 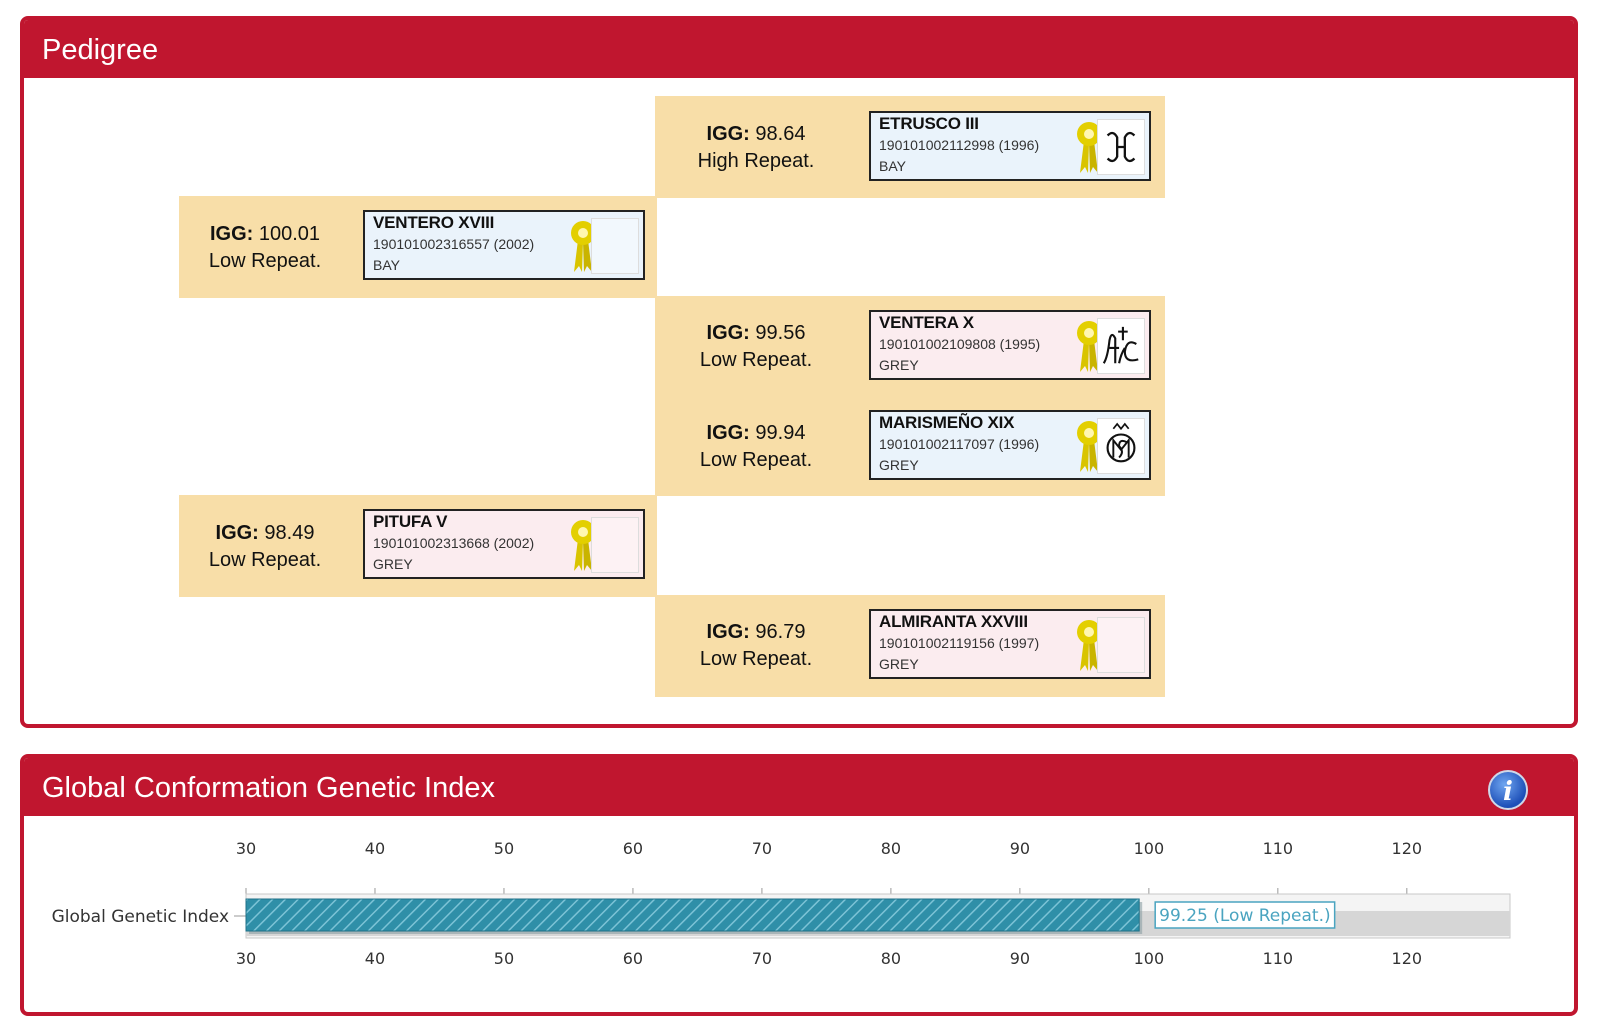 What do you see at coordinates (762, 958) in the screenshot?
I see `x-tick-label-bottom: 70` at bounding box center [762, 958].